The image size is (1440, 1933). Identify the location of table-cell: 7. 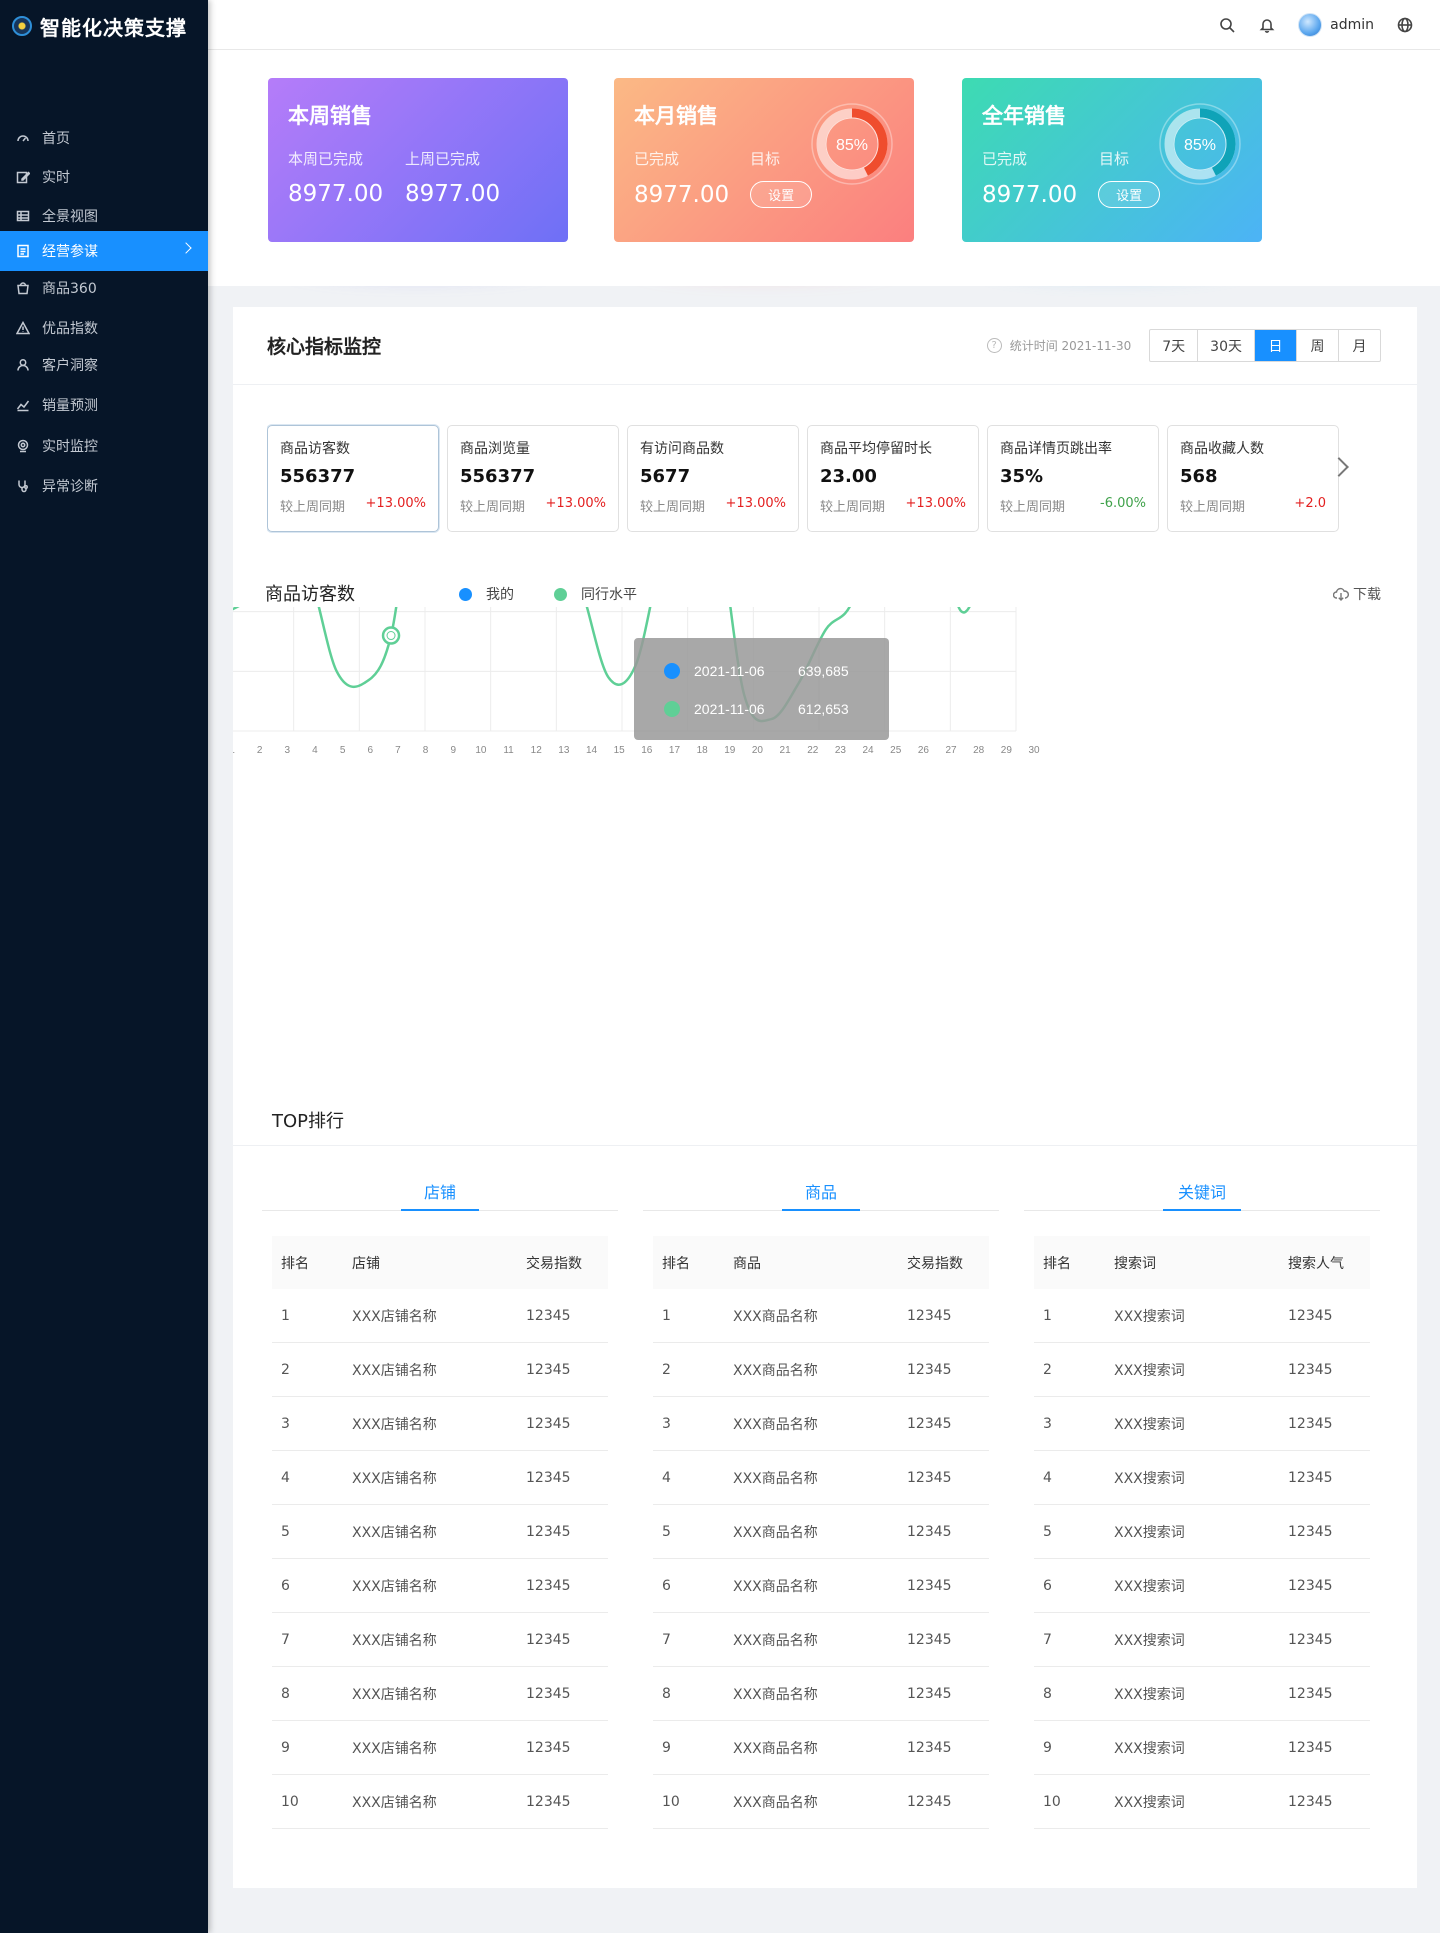
(285, 1639).